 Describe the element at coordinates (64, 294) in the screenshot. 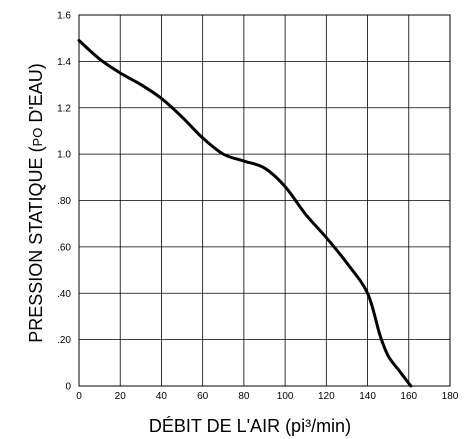

I see `y-tick-label: .40` at that location.